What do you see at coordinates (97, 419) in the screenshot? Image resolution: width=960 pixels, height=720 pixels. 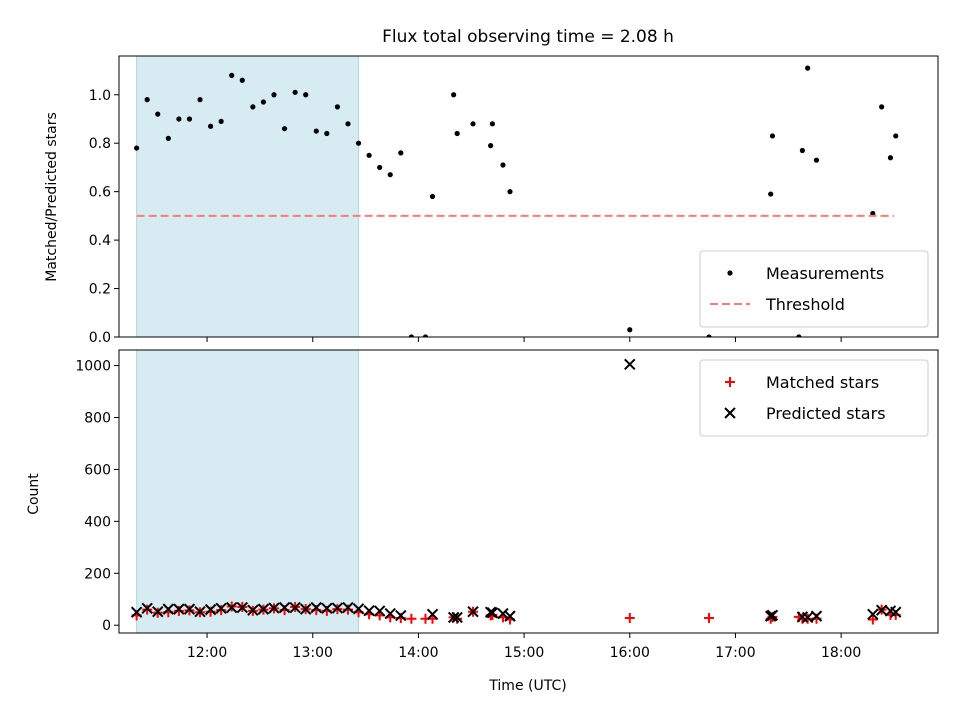 I see `y-tick-label: 800` at bounding box center [97, 419].